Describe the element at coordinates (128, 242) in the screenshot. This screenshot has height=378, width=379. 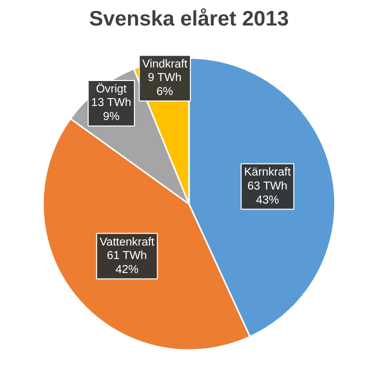
I see `slice-label: Vattenkraft` at that location.